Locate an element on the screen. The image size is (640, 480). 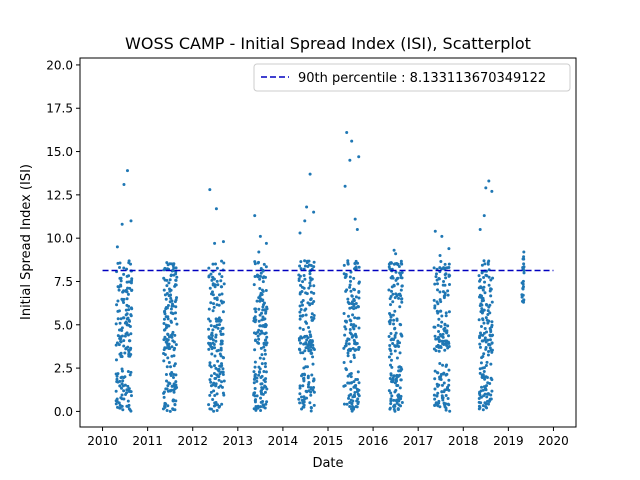
y-tick-label: 20.0 is located at coordinates (59, 65).